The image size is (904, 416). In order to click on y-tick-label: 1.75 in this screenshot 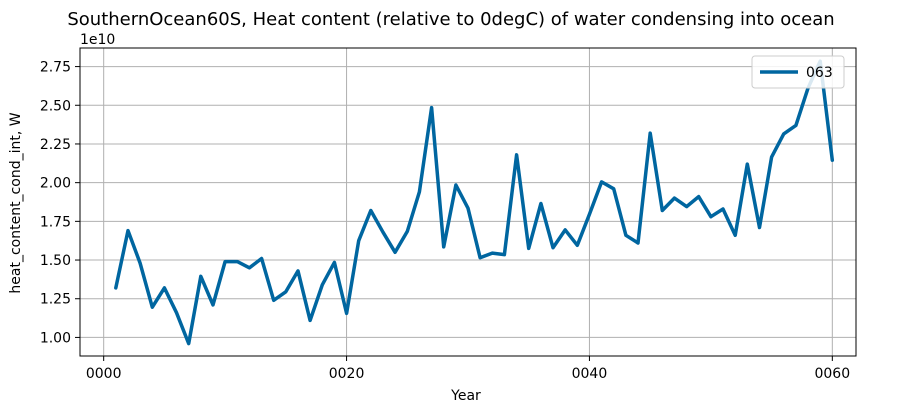, I will do `click(55, 222)`.